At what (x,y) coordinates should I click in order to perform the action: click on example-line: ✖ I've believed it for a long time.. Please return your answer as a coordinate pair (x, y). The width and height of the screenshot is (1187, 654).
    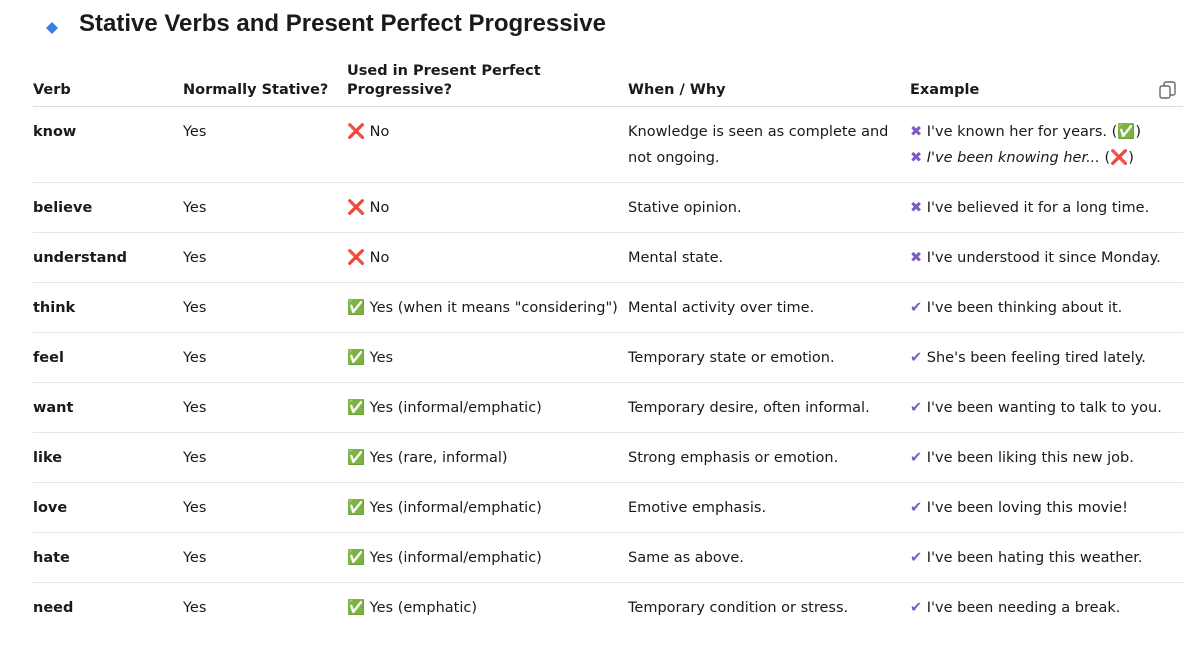
    Looking at the image, I should click on (1046, 208).